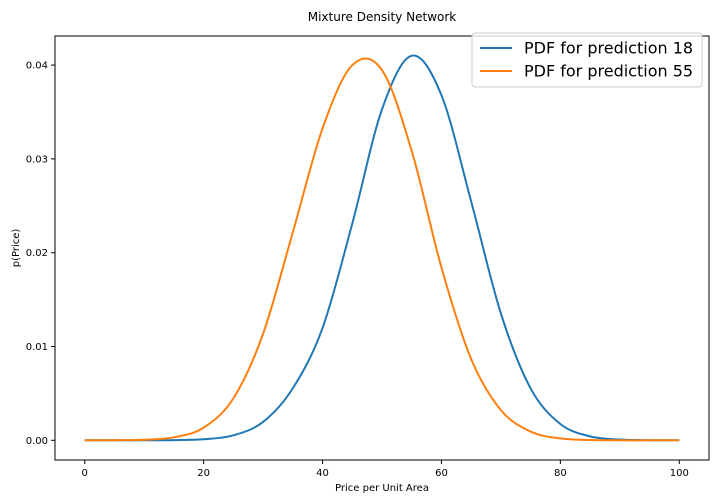 The height and width of the screenshot is (504, 720). I want to click on y-tick-label: 0.02, so click(37, 253).